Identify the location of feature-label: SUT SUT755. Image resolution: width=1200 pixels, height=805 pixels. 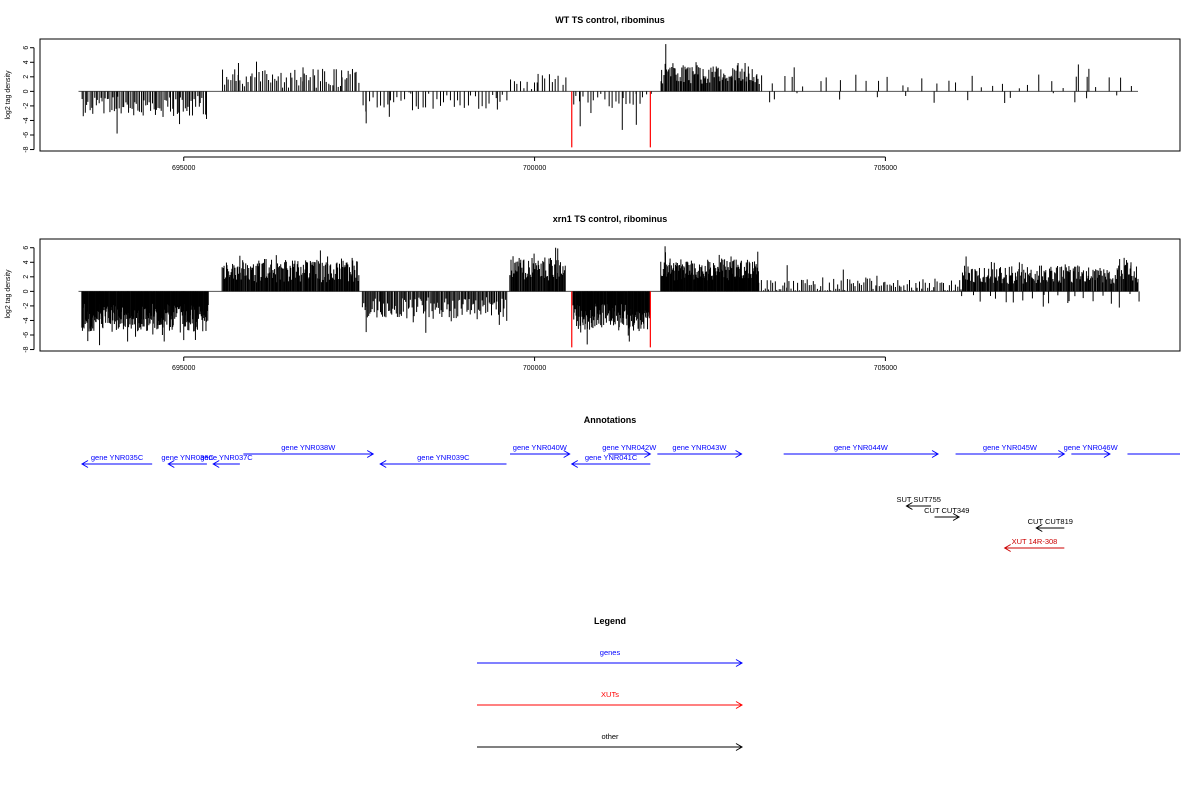
(918, 499).